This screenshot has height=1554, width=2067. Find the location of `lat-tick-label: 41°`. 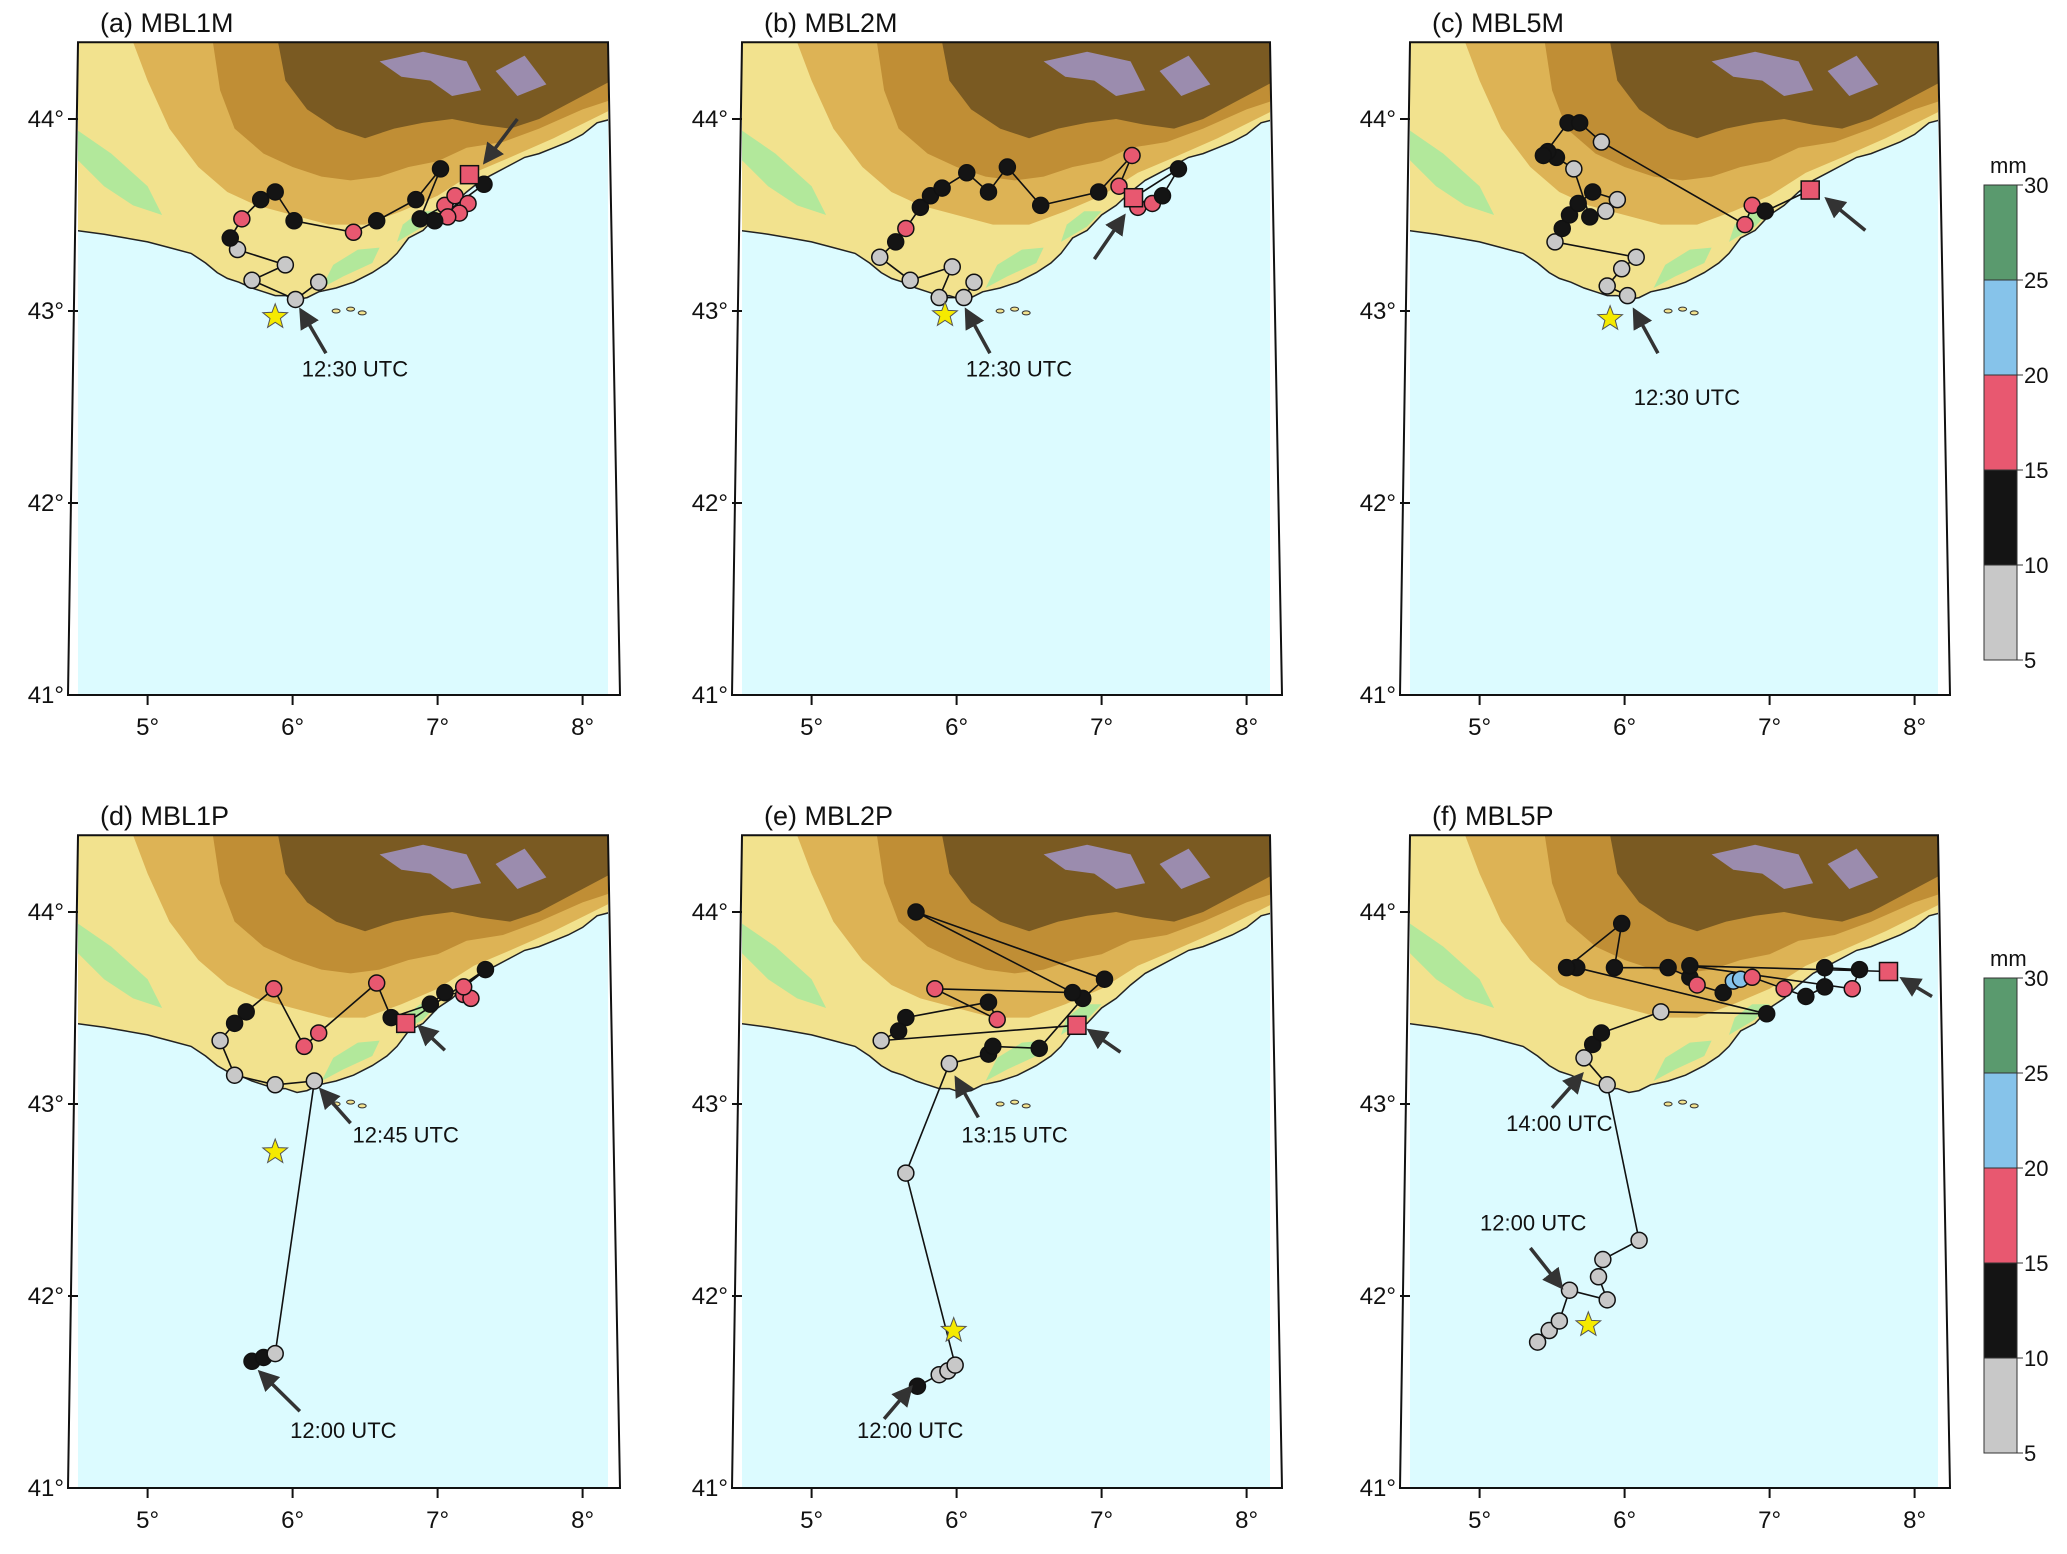

lat-tick-label: 41° is located at coordinates (710, 1488).